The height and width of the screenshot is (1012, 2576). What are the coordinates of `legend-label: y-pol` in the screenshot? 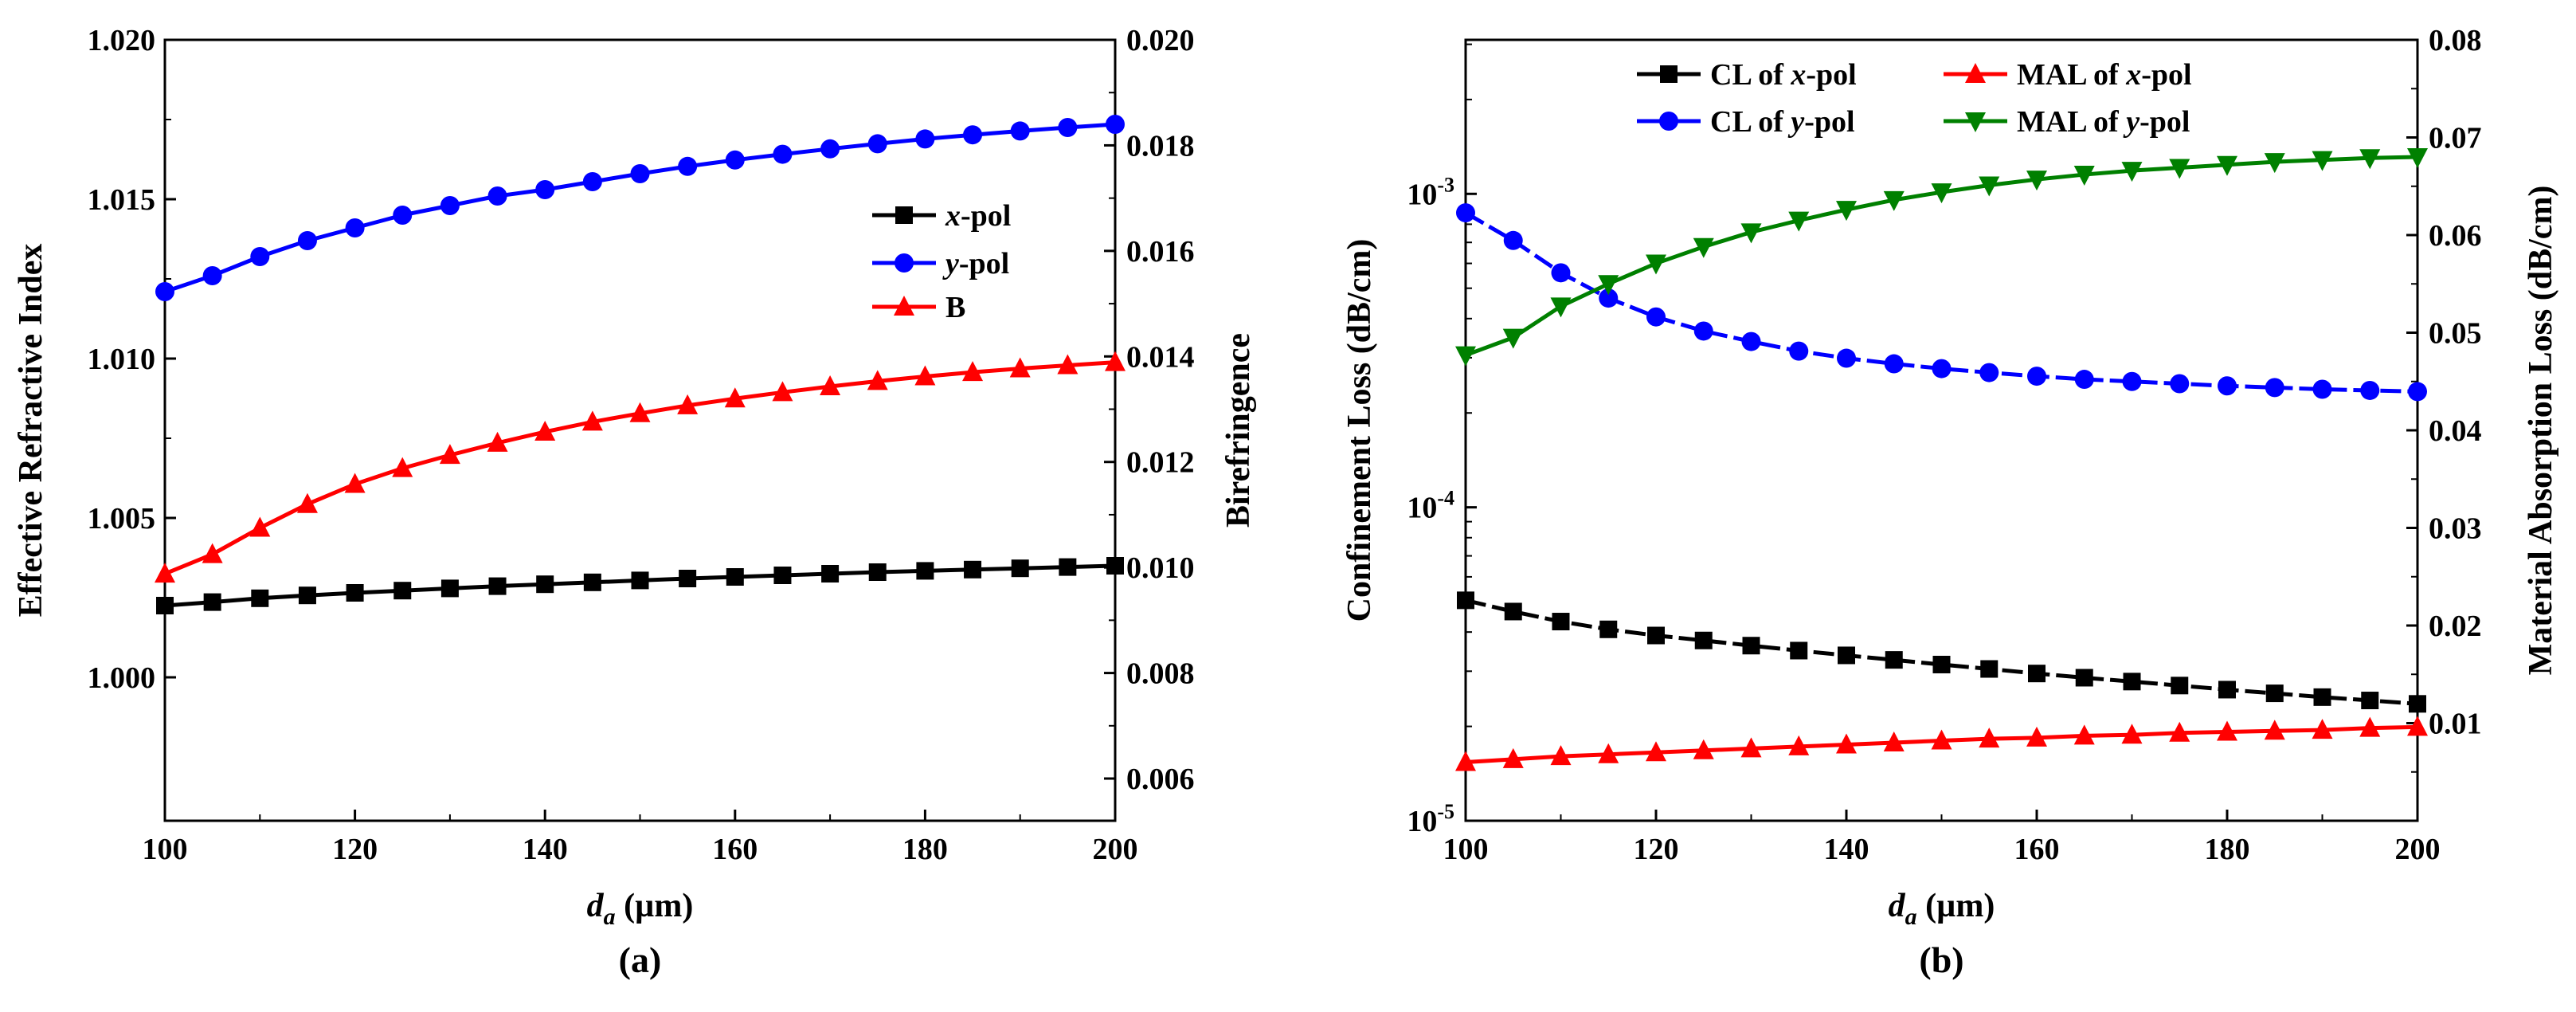 It's located at (975, 263).